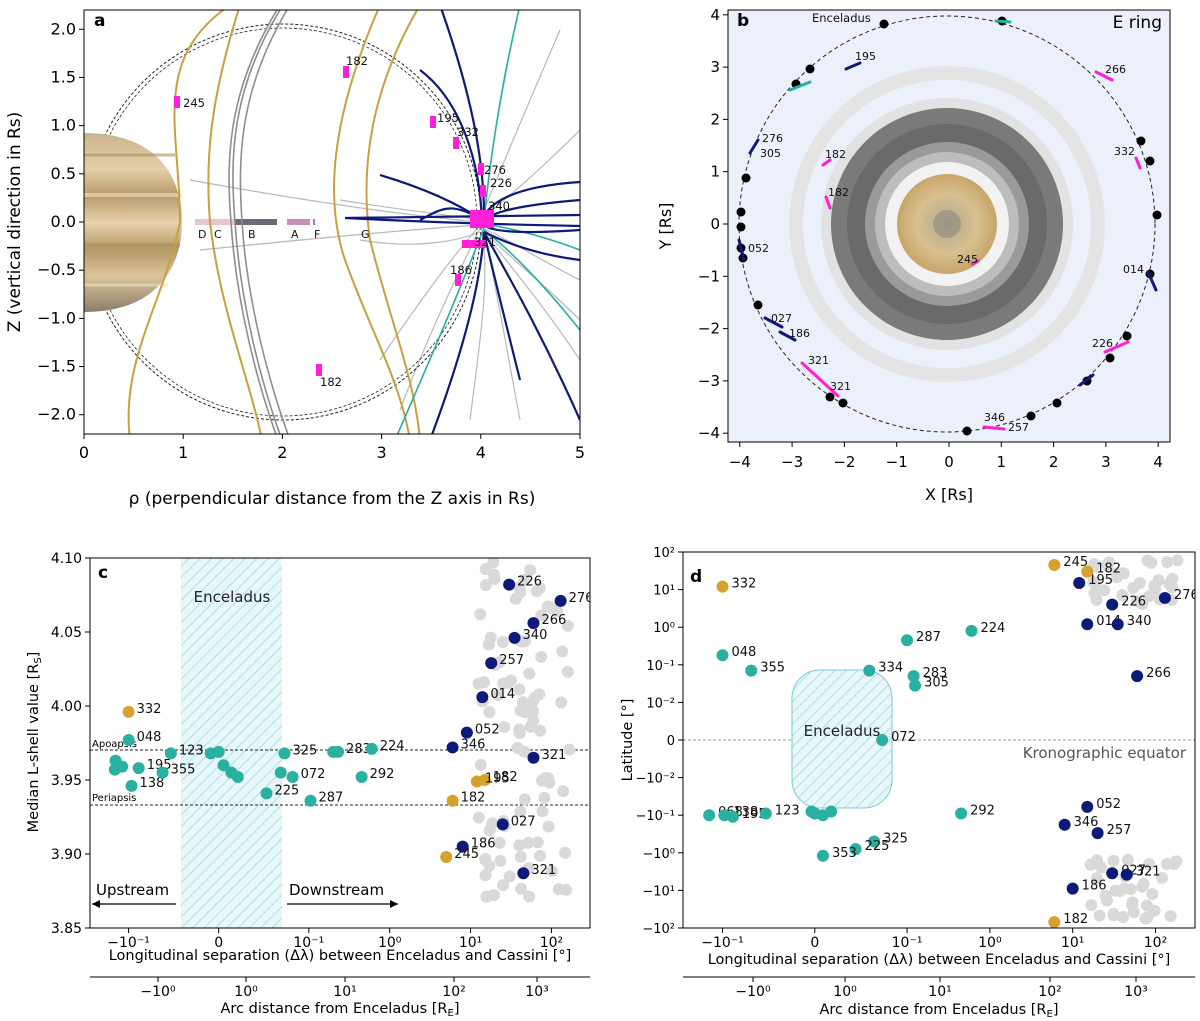  Describe the element at coordinates (835, 154) in the screenshot. I see `b-annotation: 182` at that location.